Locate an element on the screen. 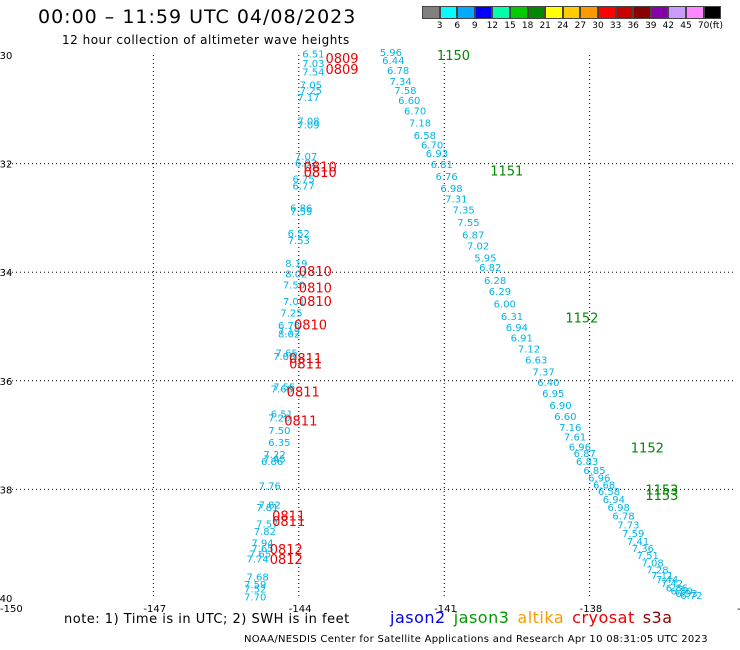 The height and width of the screenshot is (650, 740). time-label: 1151 is located at coordinates (506, 172).